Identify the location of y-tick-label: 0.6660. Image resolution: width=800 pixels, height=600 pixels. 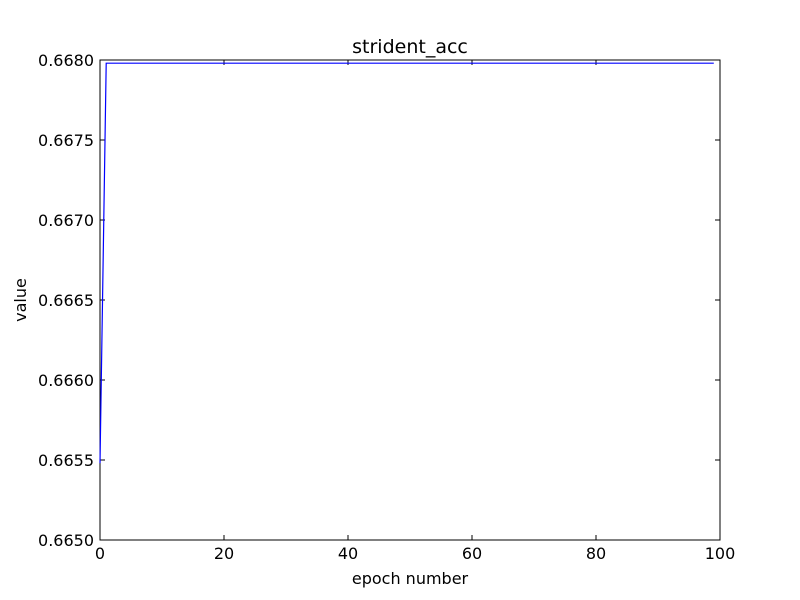
(66, 380).